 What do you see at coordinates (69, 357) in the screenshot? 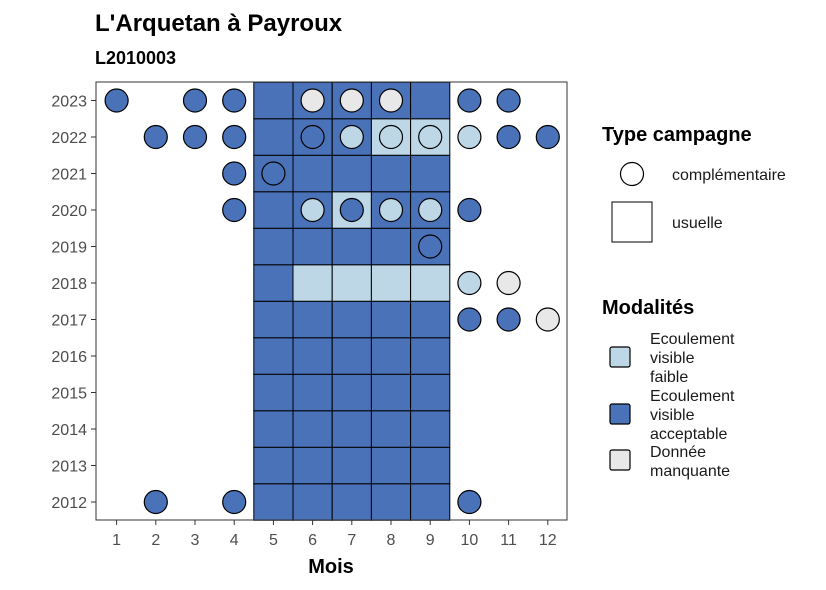
I see `y-tick-label: 2016` at bounding box center [69, 357].